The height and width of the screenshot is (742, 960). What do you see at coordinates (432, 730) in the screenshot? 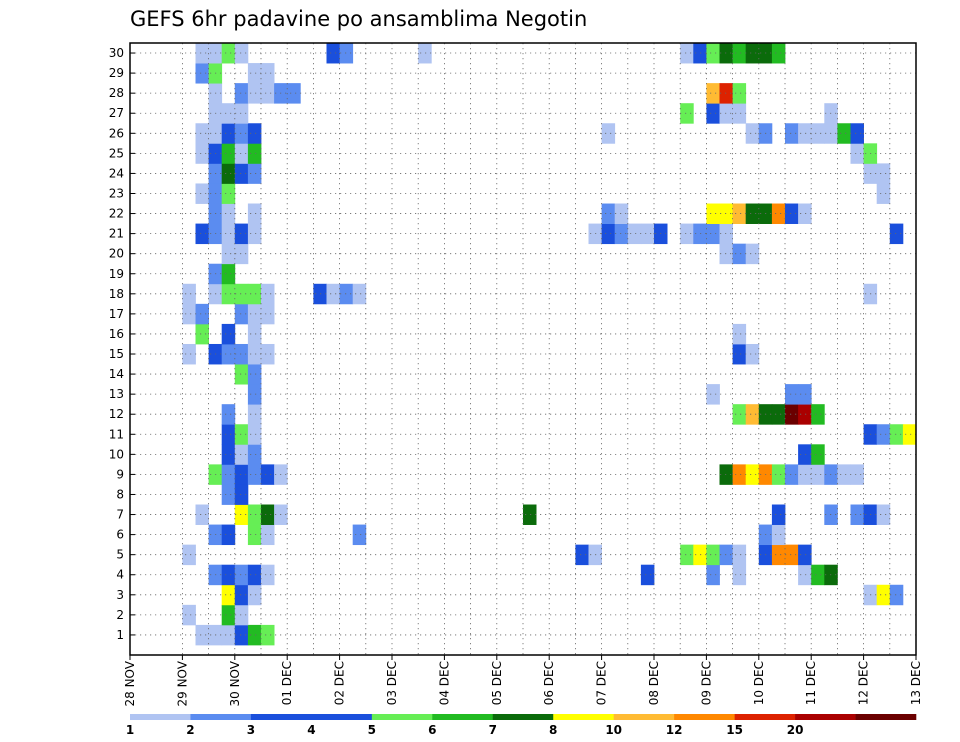
I see `legend-label: 6` at bounding box center [432, 730].